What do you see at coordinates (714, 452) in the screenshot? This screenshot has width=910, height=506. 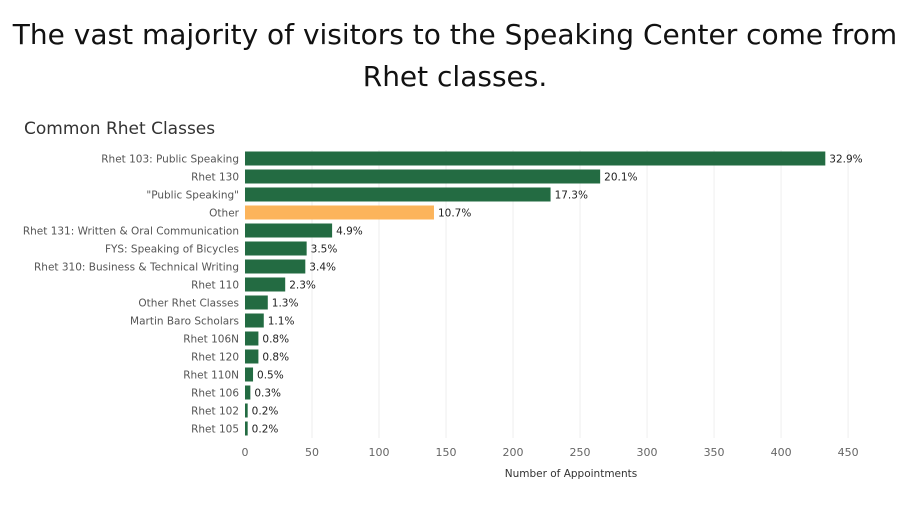 I see `x-tick-label: 350` at bounding box center [714, 452].